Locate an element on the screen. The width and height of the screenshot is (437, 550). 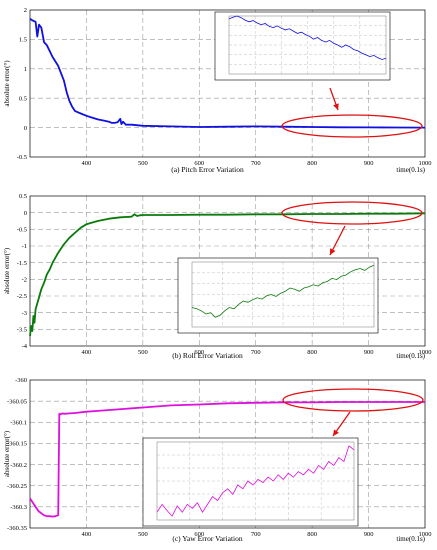
y-tick-label: 2 is located at coordinates (25, 10).